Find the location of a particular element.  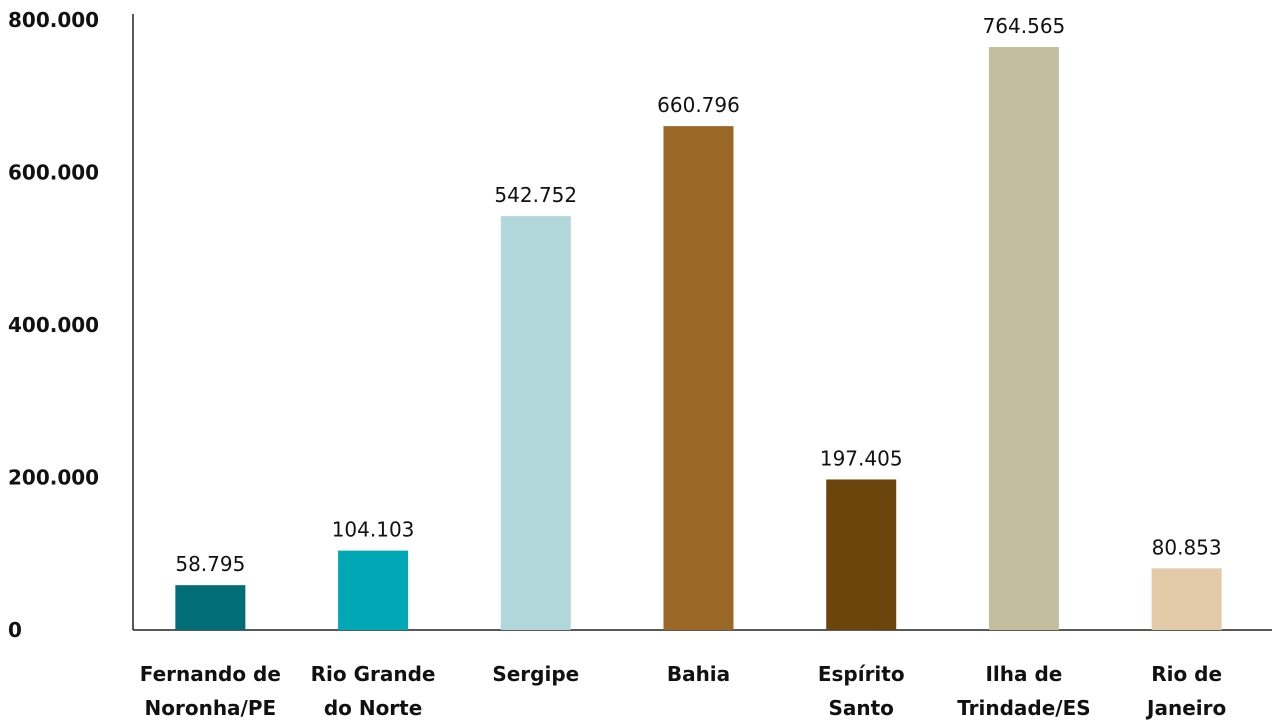

y-tick-labels: 0 200.000 400.000 600.000 800.000 is located at coordinates (53, 325).